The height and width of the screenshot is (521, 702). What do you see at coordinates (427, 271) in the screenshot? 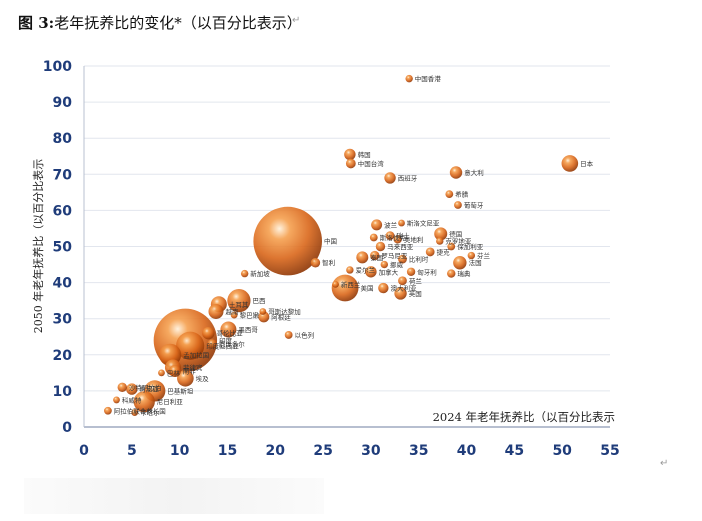
I see `bubble-label: 匈牙利` at bounding box center [427, 271].